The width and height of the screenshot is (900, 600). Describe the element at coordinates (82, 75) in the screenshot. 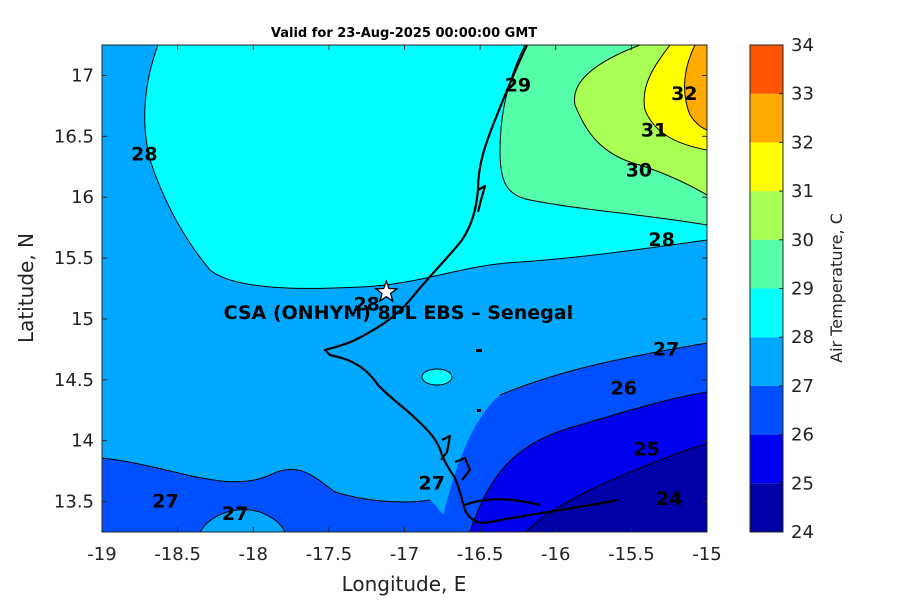

I see `y-tick-label: 17` at that location.